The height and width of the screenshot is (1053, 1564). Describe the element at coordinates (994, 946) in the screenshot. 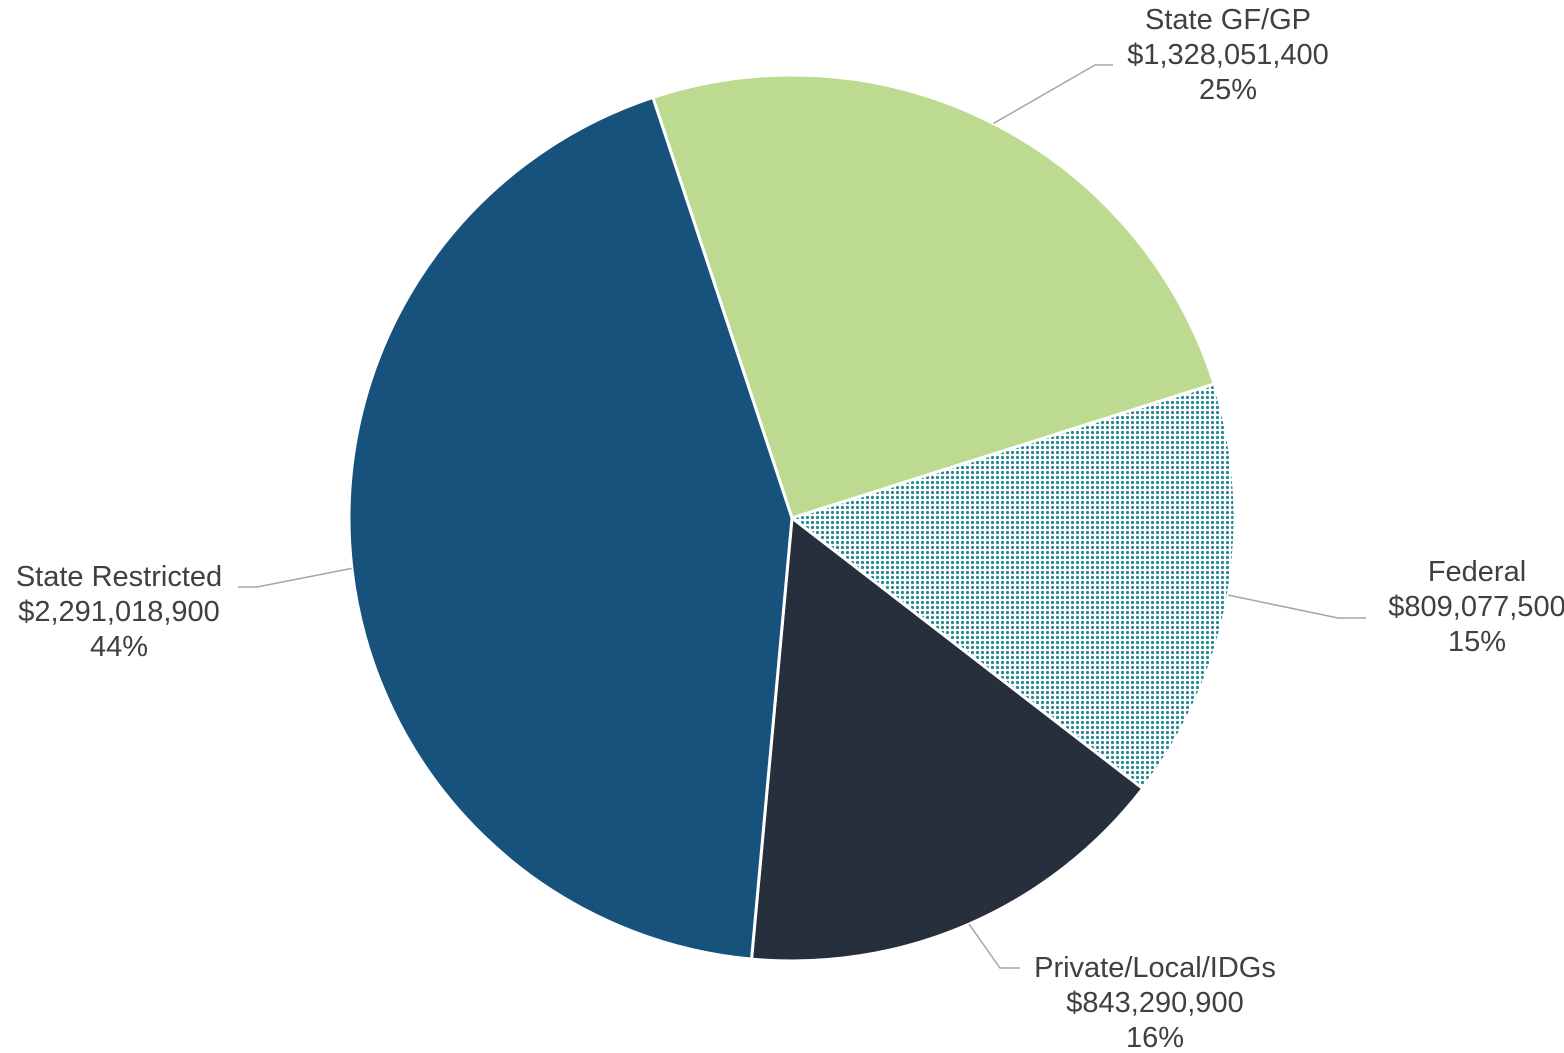

I see `leader-line-private-local-idgs` at that location.